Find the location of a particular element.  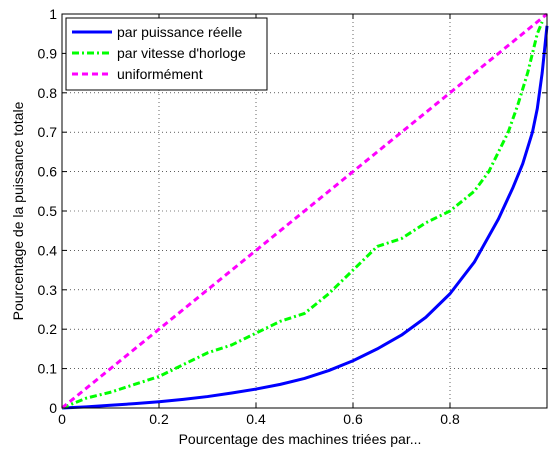

x-tick-label: 0.6 is located at coordinates (353, 419).